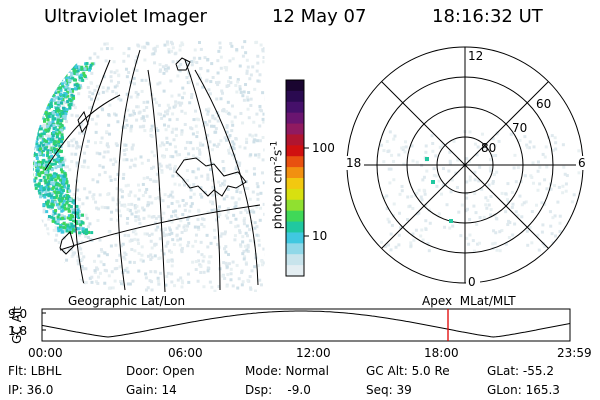 Image resolution: width=600 pixels, height=400 pixels. I want to click on timeline-xtick-1200: 12:00, so click(313, 353).